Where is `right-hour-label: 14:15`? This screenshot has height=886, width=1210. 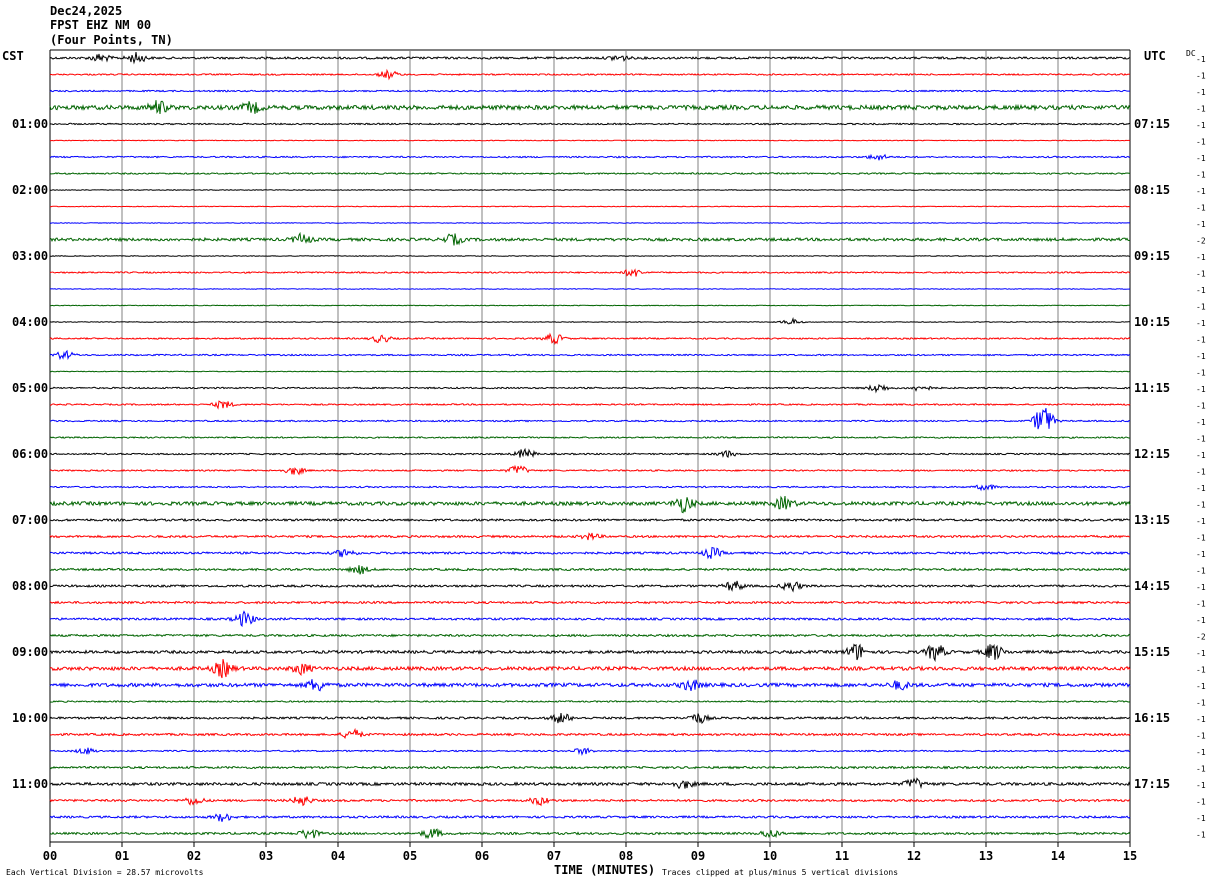
right-hour-label: 14:15 is located at coordinates (1152, 586).